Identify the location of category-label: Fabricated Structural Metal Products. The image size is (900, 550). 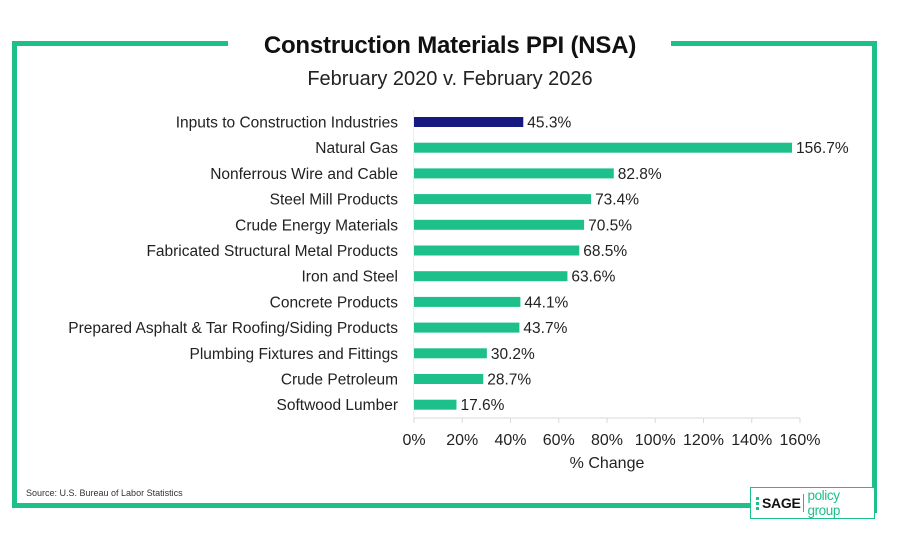
(272, 251).